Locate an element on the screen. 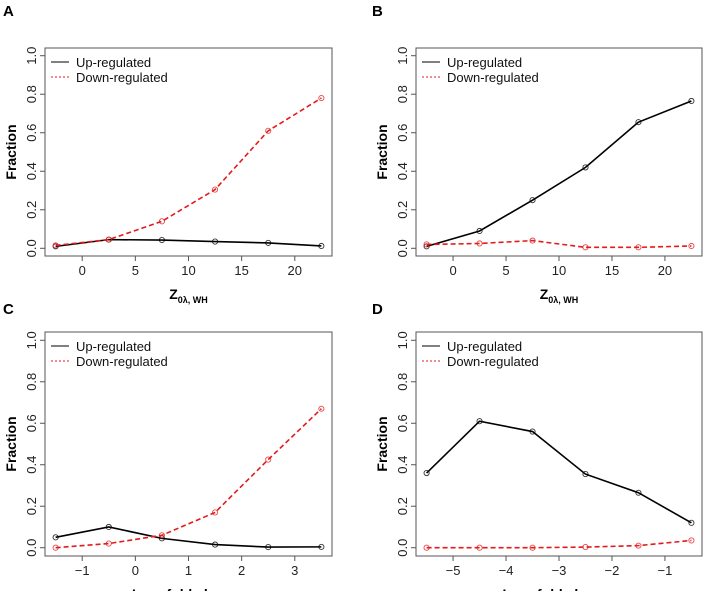  x-tick-label: −3 is located at coordinates (559, 570).